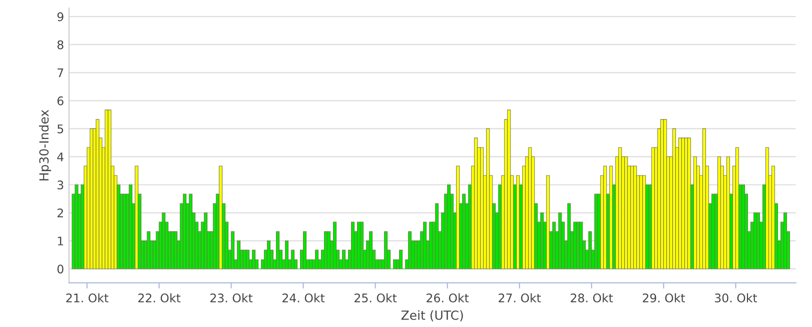  I want to click on x-tick-label: 27. Okt, so click(519, 297).